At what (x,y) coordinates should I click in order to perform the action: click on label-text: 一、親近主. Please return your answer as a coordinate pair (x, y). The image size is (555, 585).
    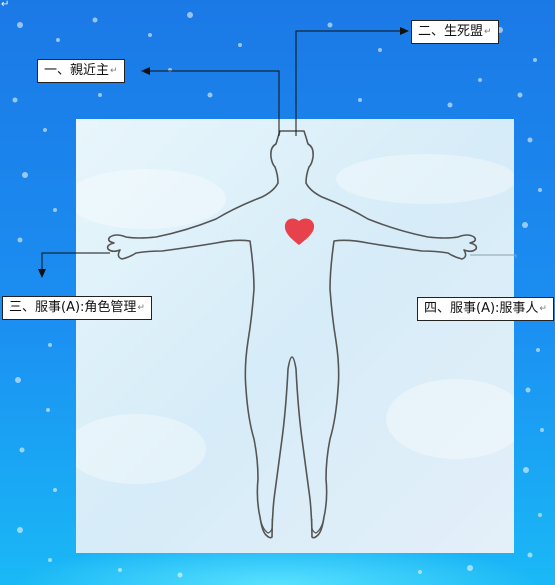
    Looking at the image, I should click on (77, 70).